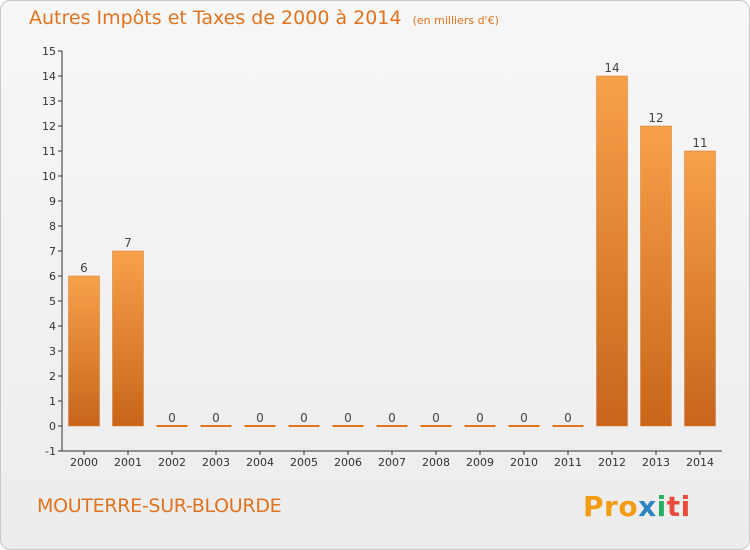  Describe the element at coordinates (637, 506) in the screenshot. I see `proxiti-logo: Proxiti` at that location.